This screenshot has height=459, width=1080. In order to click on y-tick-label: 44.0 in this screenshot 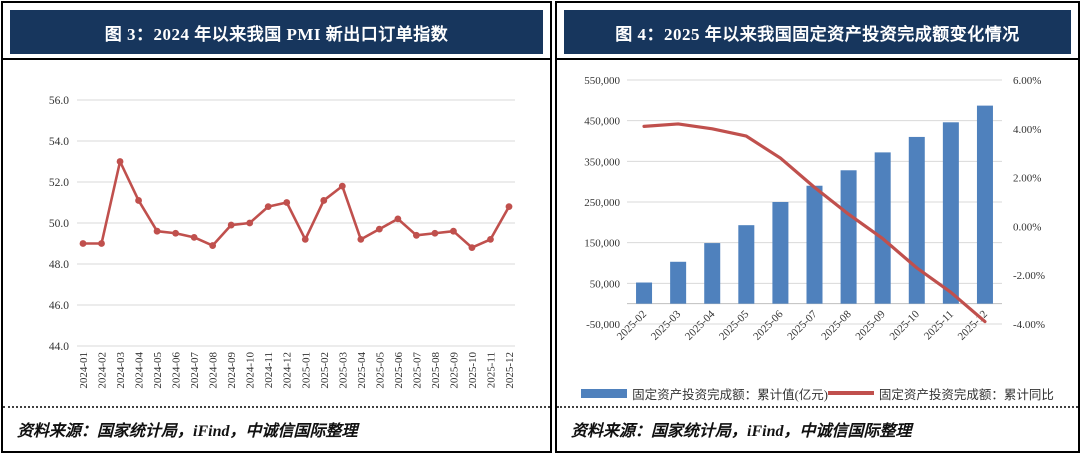, I will do `click(59, 347)`.